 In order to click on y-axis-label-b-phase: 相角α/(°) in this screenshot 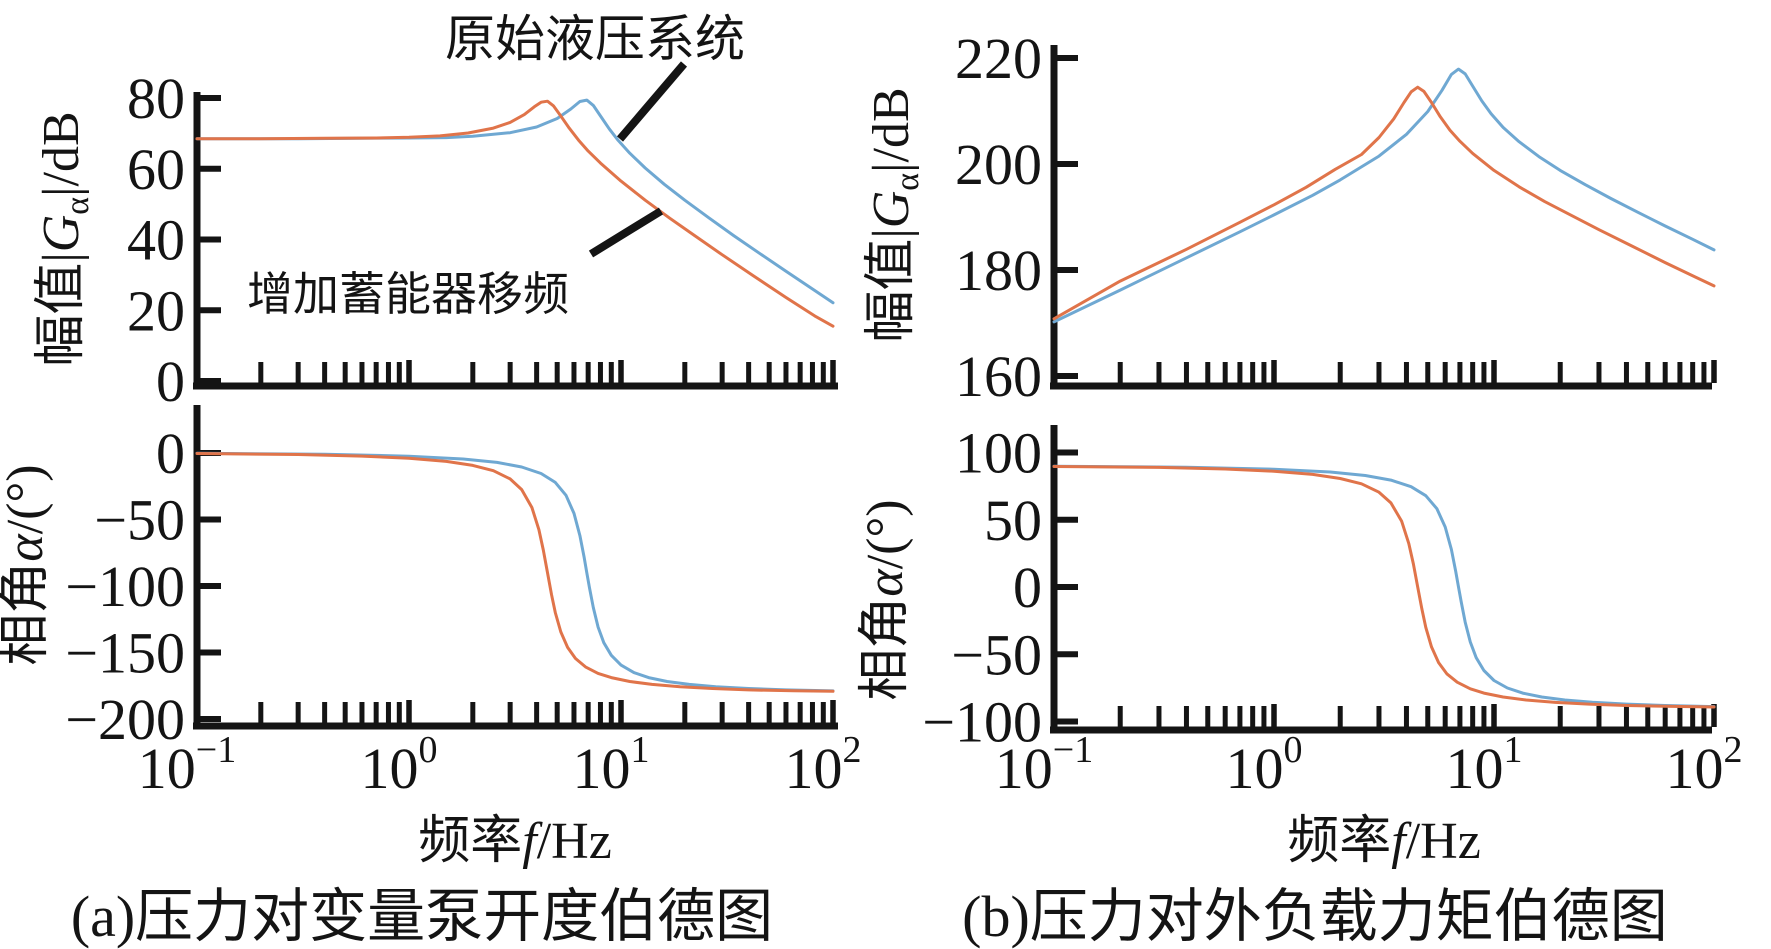, I will do `click(885, 599)`.